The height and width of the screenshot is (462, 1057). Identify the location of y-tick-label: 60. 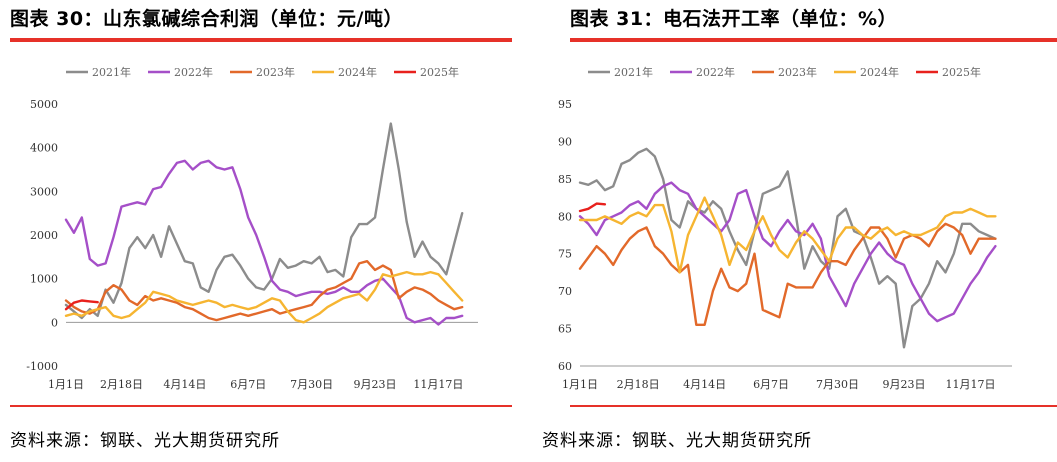
(565, 366).